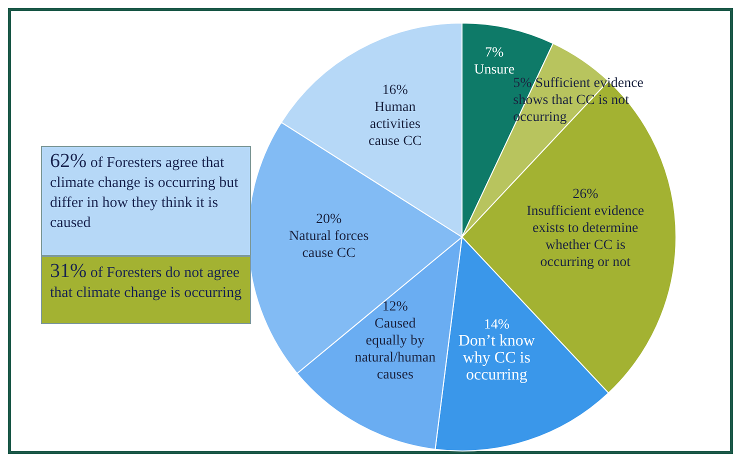  I want to click on data-label: 26%, so click(585, 194).